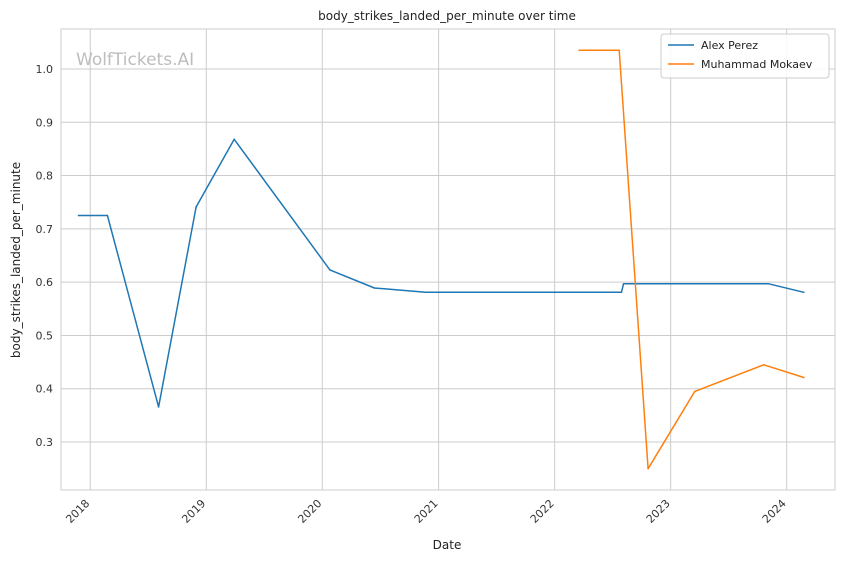 This screenshot has width=844, height=561. I want to click on y-tick-label: 1.0, so click(45, 69).